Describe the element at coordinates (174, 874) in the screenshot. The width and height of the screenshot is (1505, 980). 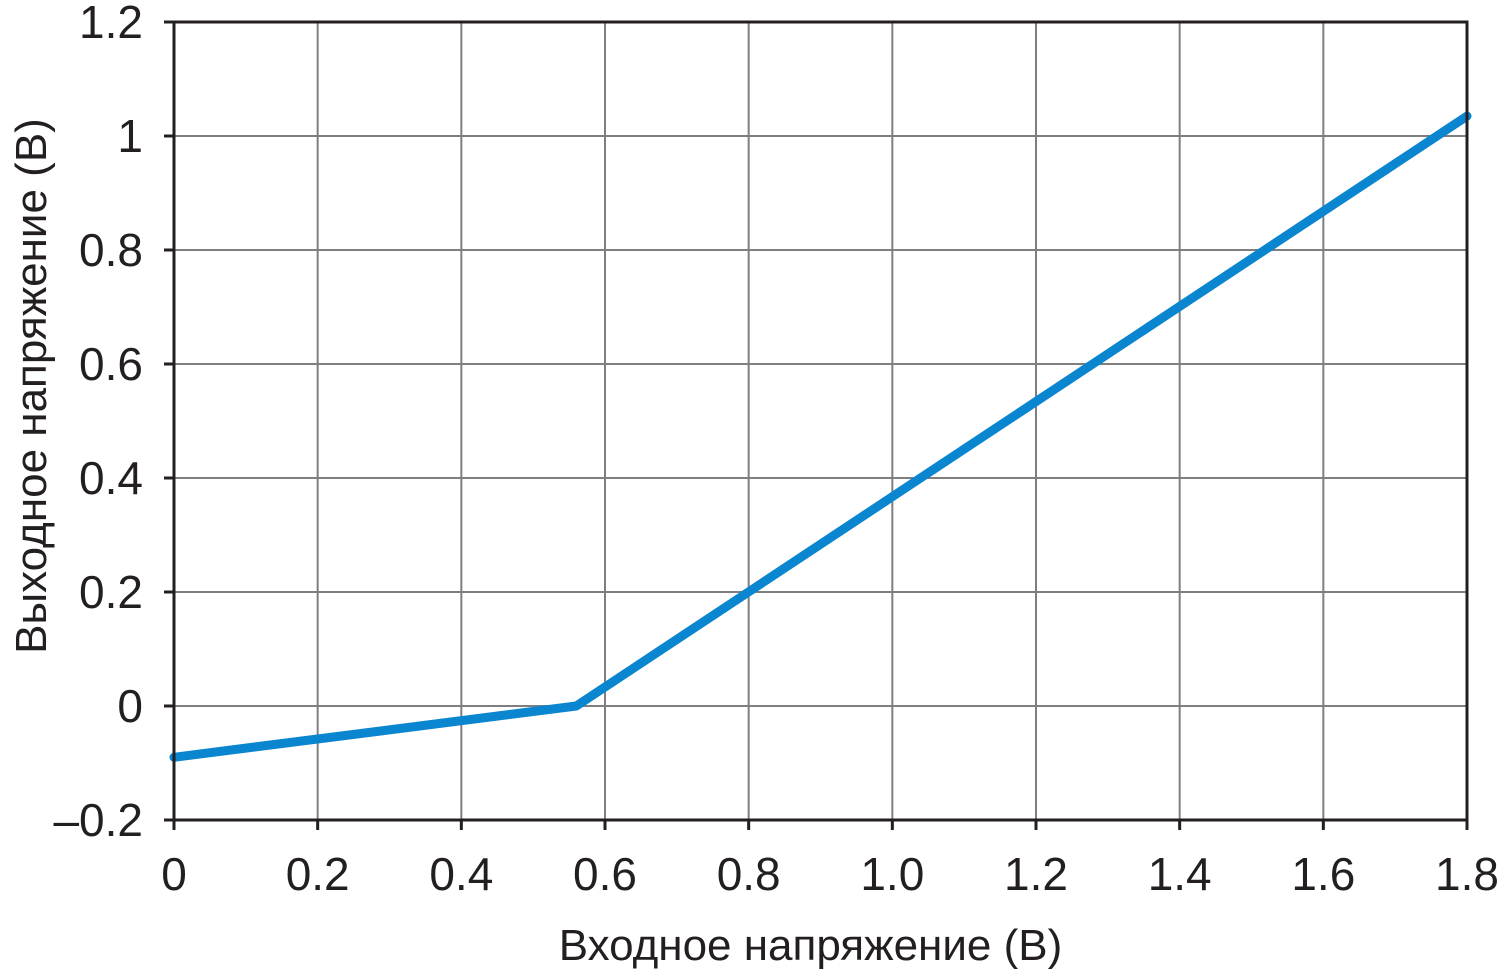
I see `x-tick-label: 0` at that location.